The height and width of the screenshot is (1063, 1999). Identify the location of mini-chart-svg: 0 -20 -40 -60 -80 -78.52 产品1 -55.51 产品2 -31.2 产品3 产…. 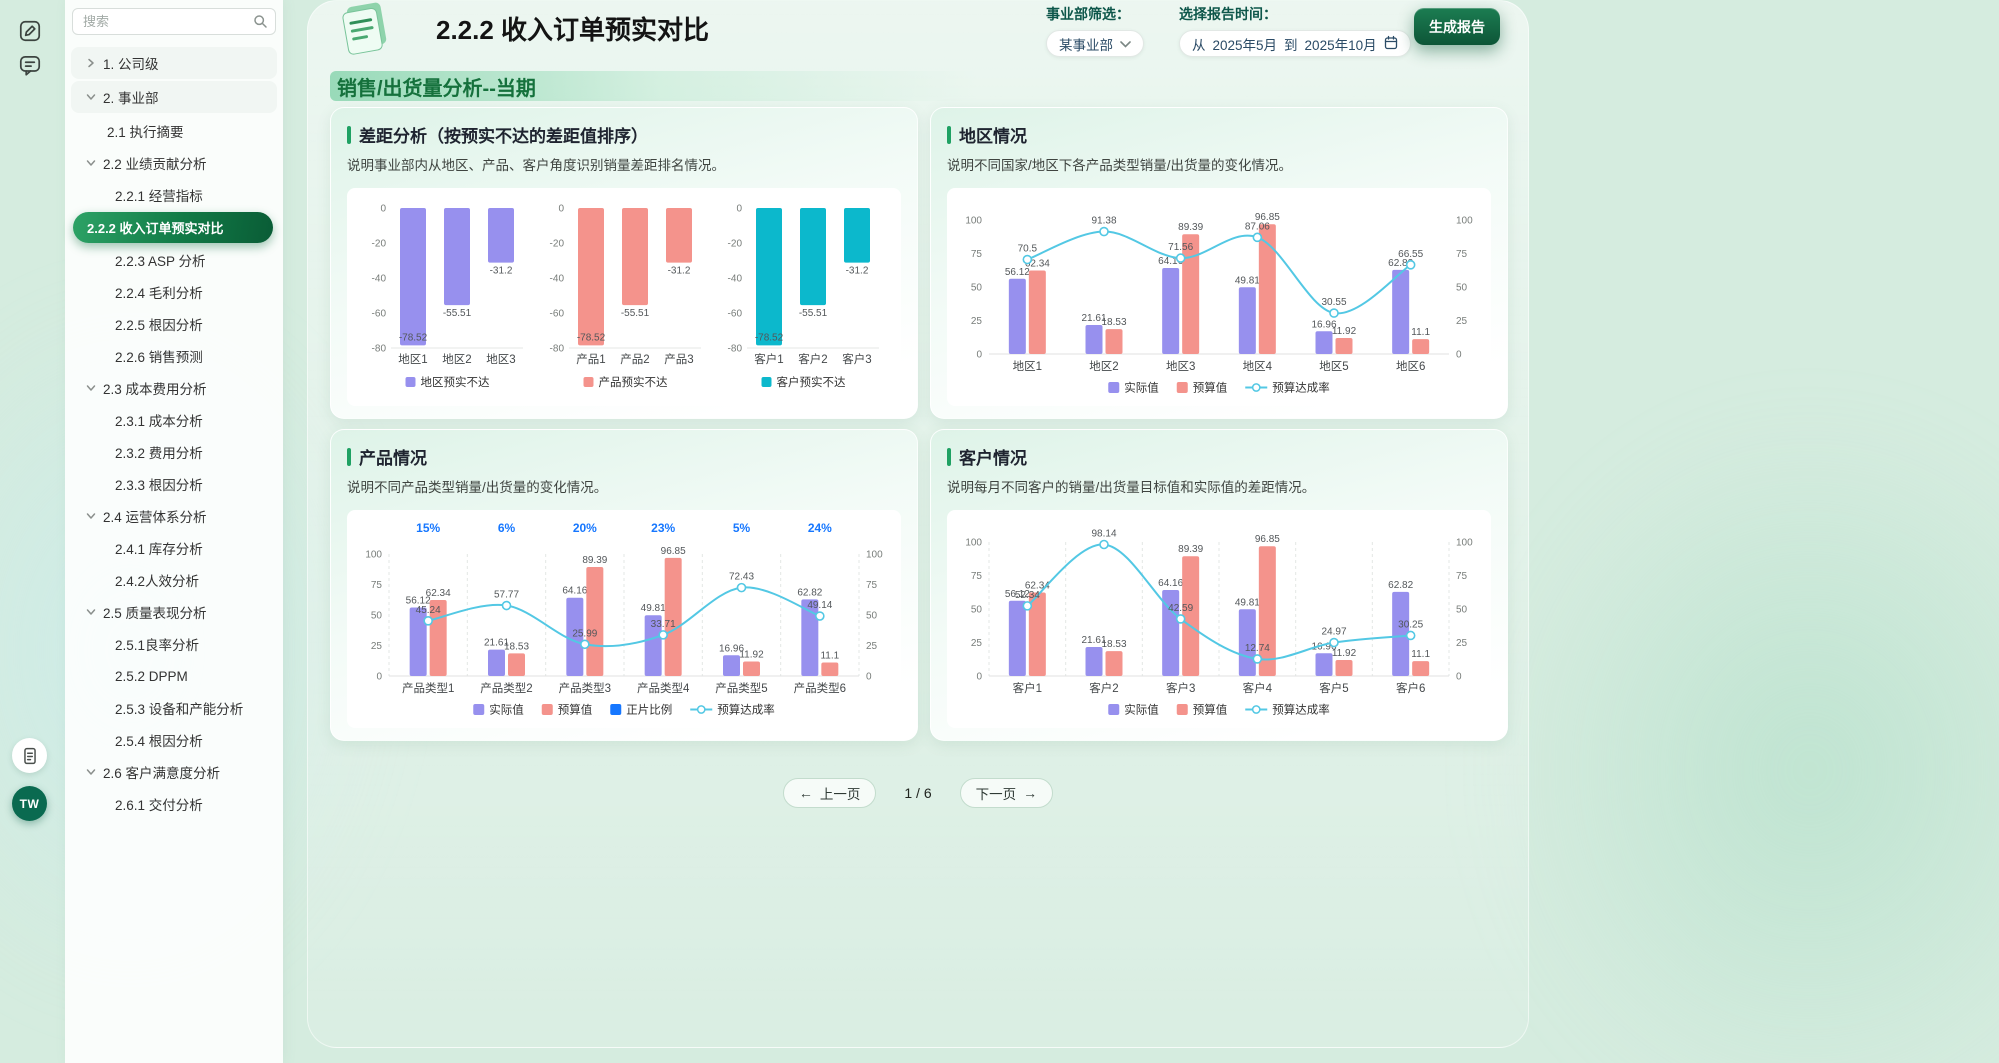
(625, 296).